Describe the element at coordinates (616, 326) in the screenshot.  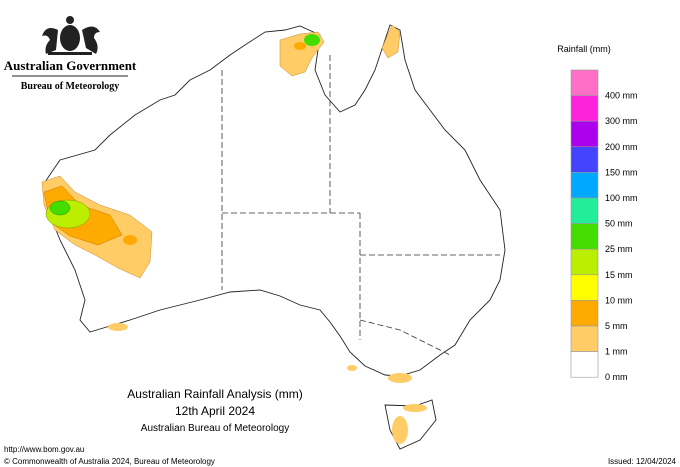
I see `legend-label: 5 mm` at that location.